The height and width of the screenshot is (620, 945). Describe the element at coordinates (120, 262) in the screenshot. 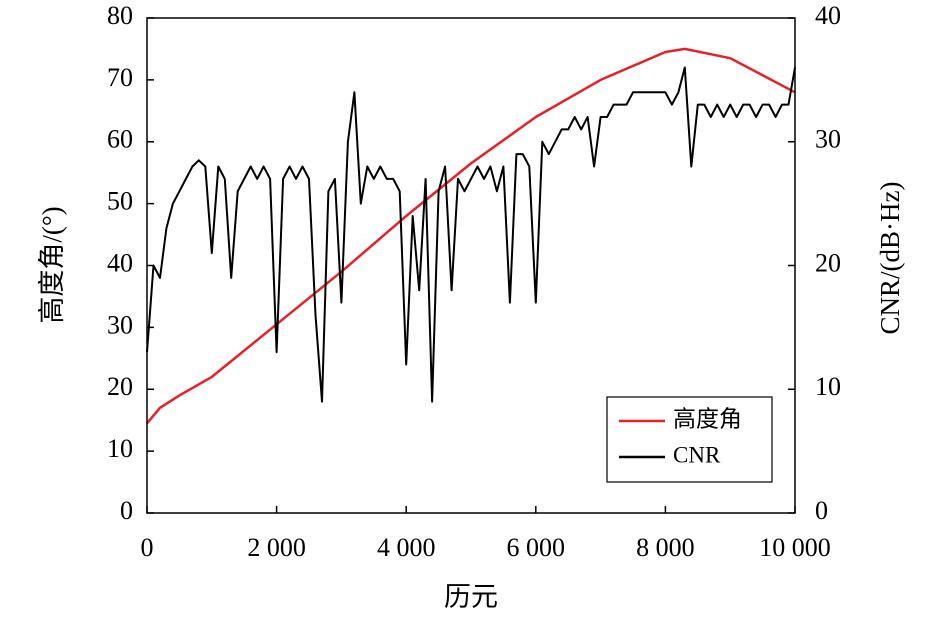

I see `y-tick-label: 40` at that location.